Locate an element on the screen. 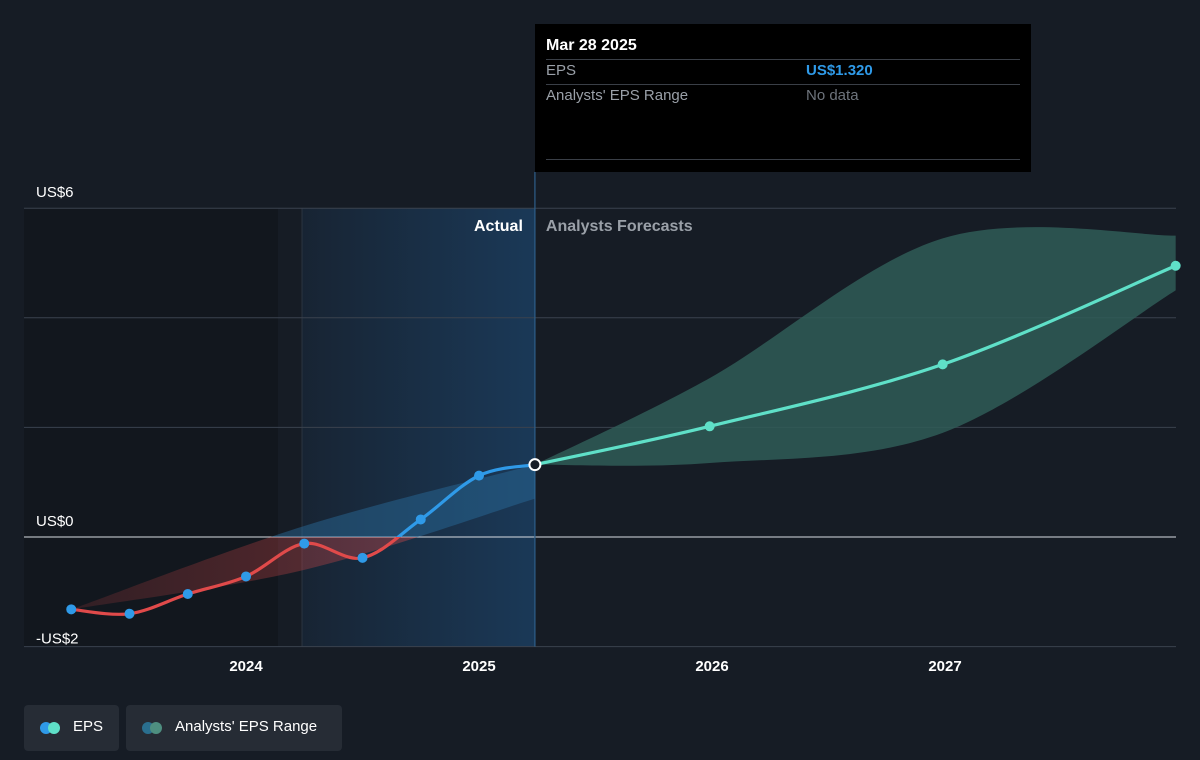 This screenshot has width=1200, height=760. tooltip-range-row: Analysts' EPS Range No data is located at coordinates (783, 97).